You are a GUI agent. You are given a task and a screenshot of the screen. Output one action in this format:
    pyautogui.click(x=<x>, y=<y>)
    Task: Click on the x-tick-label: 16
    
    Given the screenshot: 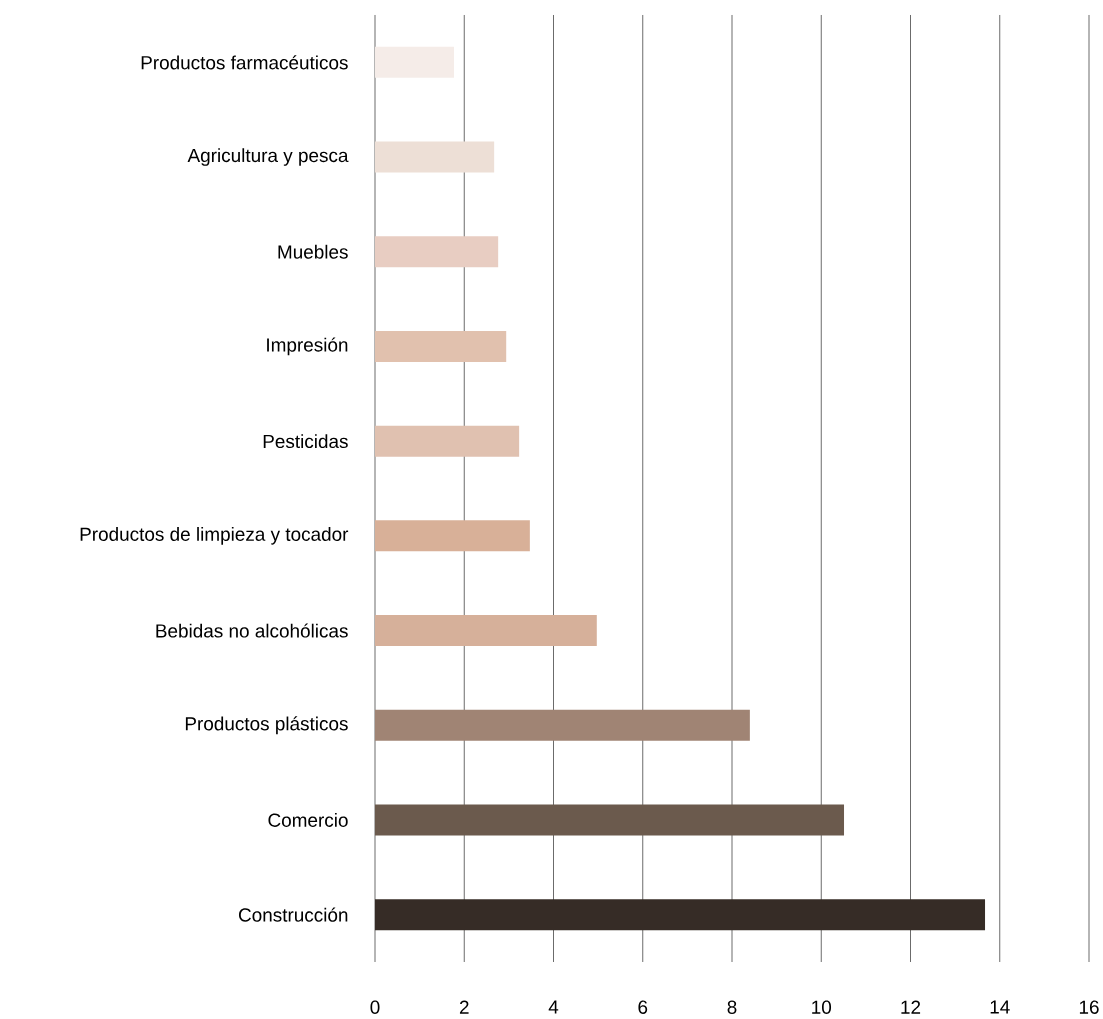 What is the action you would take?
    pyautogui.click(x=1089, y=1007)
    